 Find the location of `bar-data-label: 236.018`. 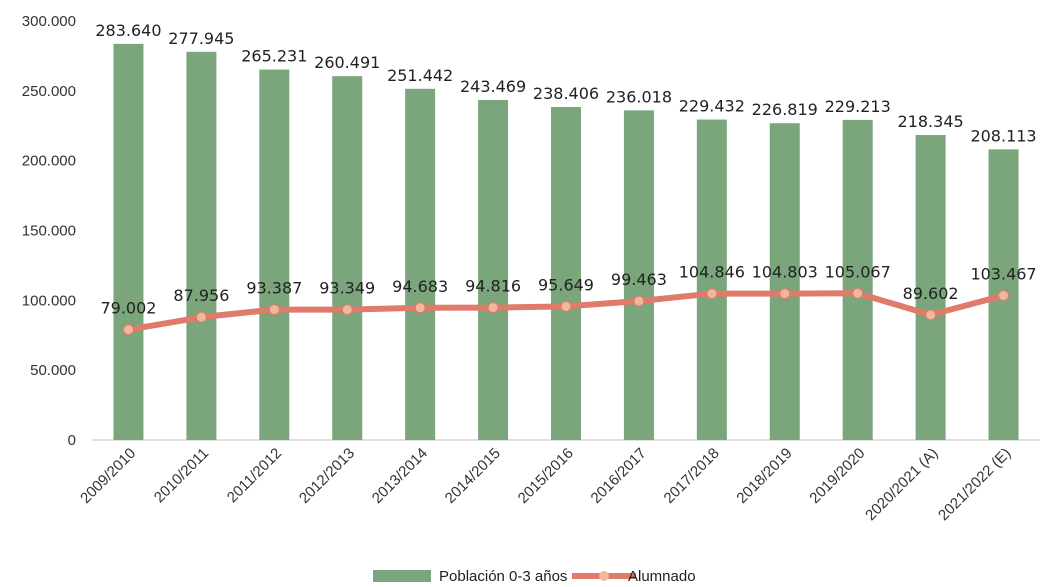

bar-data-label: 236.018 is located at coordinates (639, 96).